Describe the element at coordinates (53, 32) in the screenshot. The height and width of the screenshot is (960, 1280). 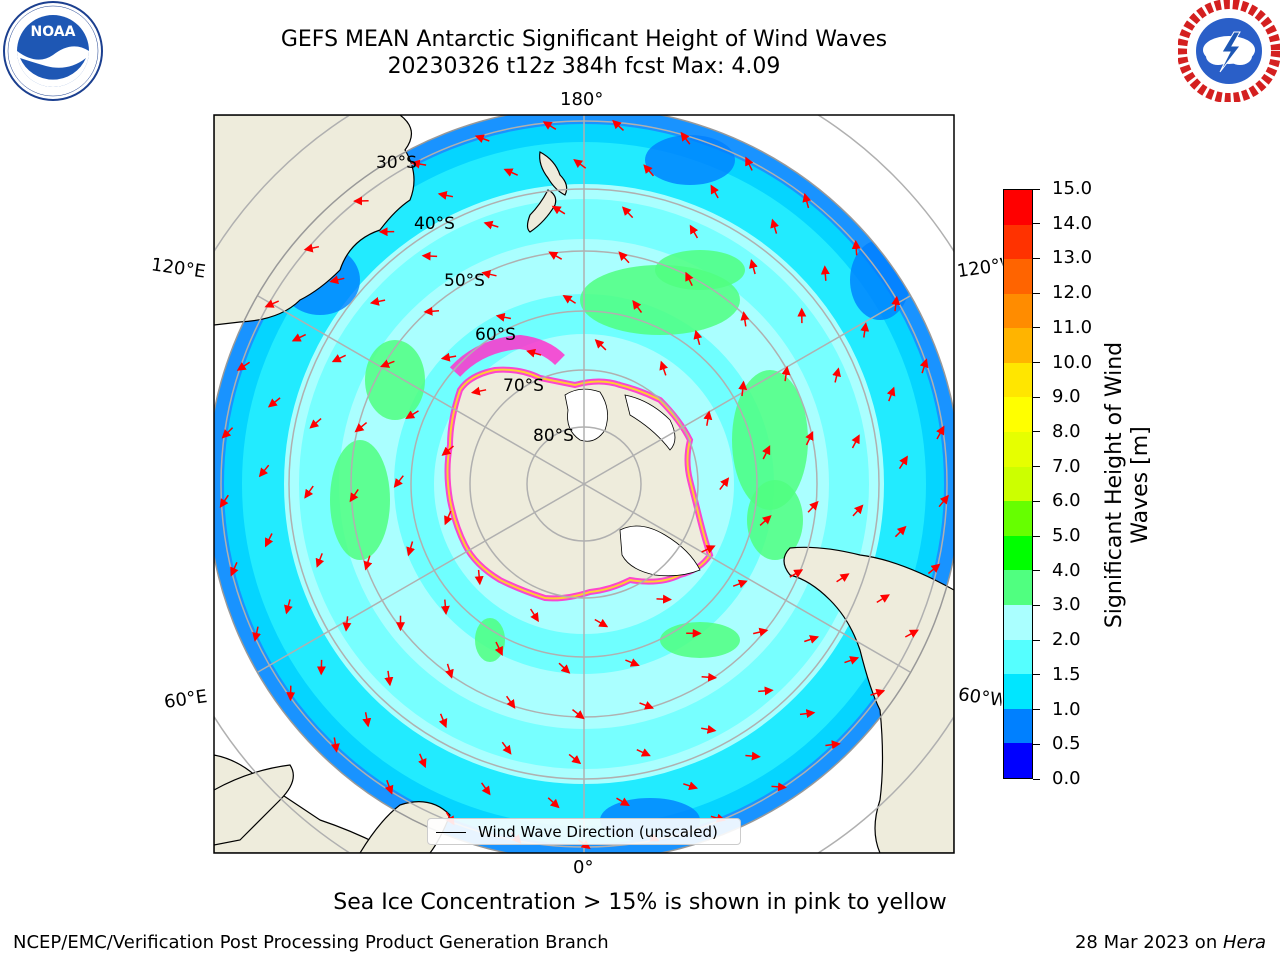
I see `svg-text: NOAA` at that location.